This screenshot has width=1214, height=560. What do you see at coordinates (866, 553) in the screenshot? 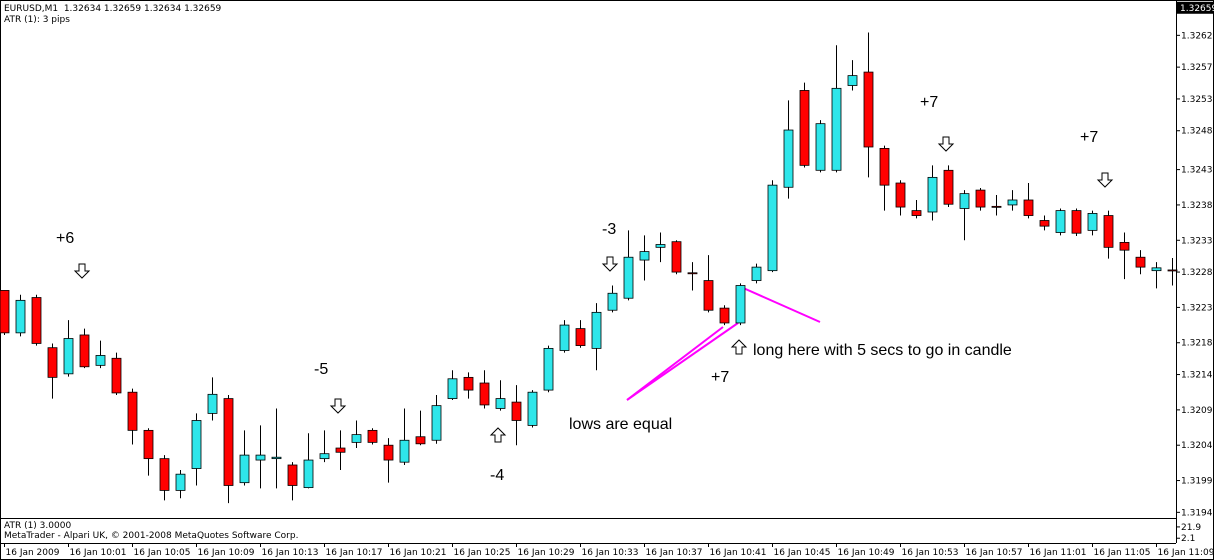
I see `x-tick-label: 16 Jan 10:49` at bounding box center [866, 553].